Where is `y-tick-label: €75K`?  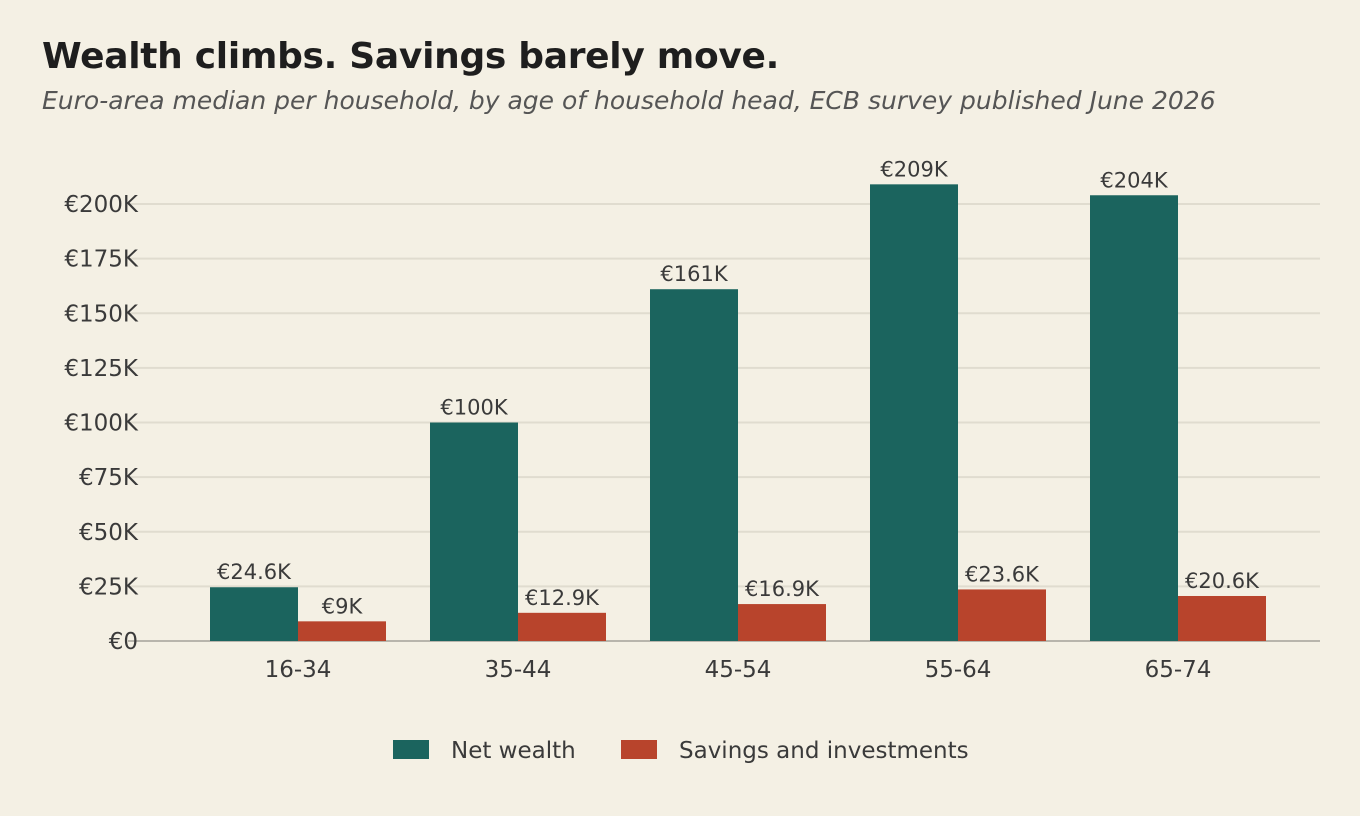
y-tick-label: €75K is located at coordinates (109, 478).